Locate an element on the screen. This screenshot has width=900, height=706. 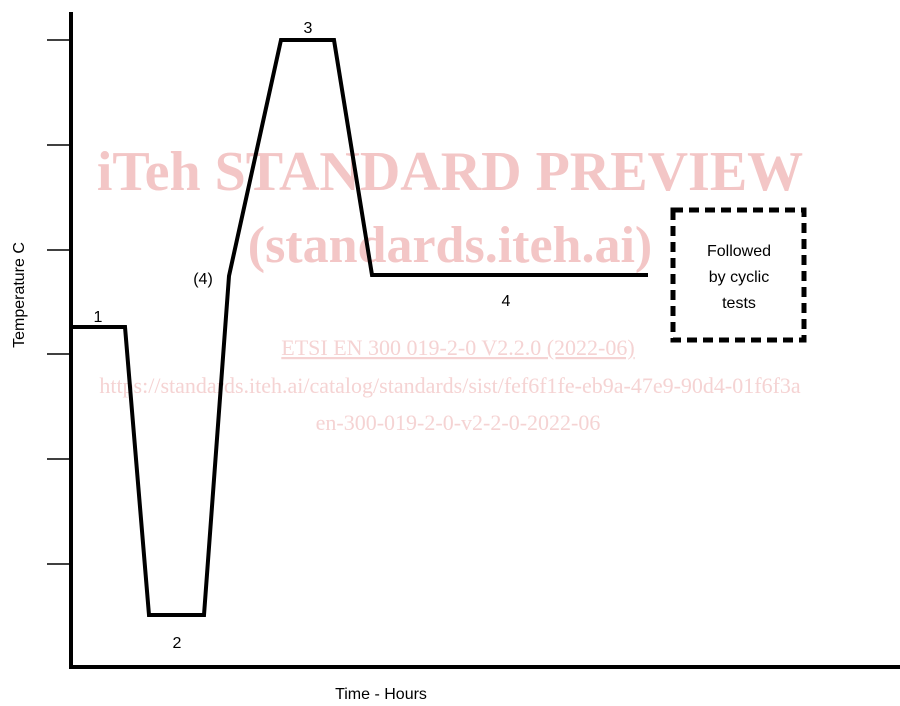
watermark-standard-link: ETSI EN 300 019-2-0 V2.2.0 (2022-06) is located at coordinates (457, 347).